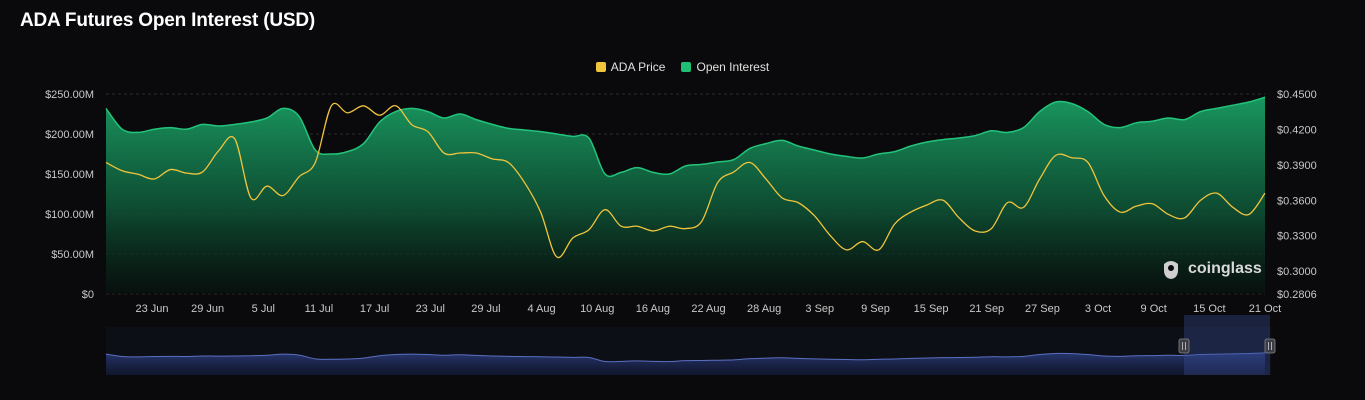 This screenshot has width=1365, height=400. Describe the element at coordinates (69, 175) in the screenshot. I see `left-tick-label: $150.00M` at that location.